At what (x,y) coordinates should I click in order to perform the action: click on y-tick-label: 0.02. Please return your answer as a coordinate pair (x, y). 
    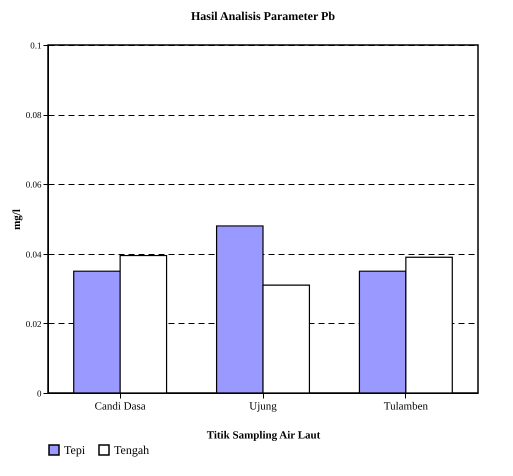
    Looking at the image, I should click on (34, 323).